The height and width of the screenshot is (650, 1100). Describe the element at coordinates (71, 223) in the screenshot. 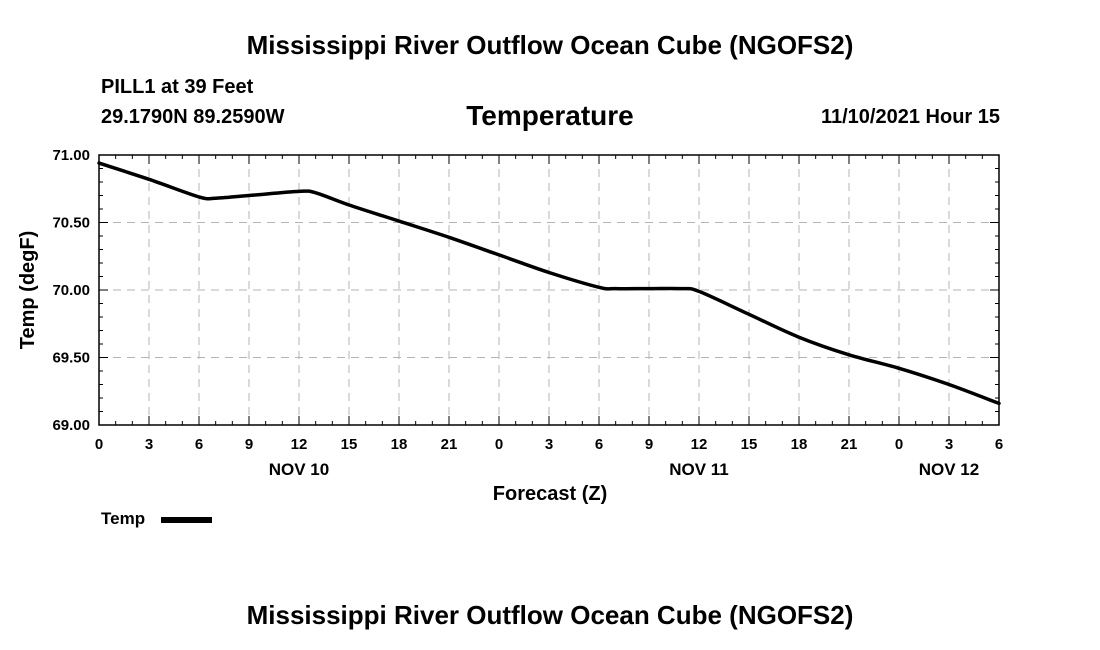

I see `y-tick-label: 70.50` at that location.